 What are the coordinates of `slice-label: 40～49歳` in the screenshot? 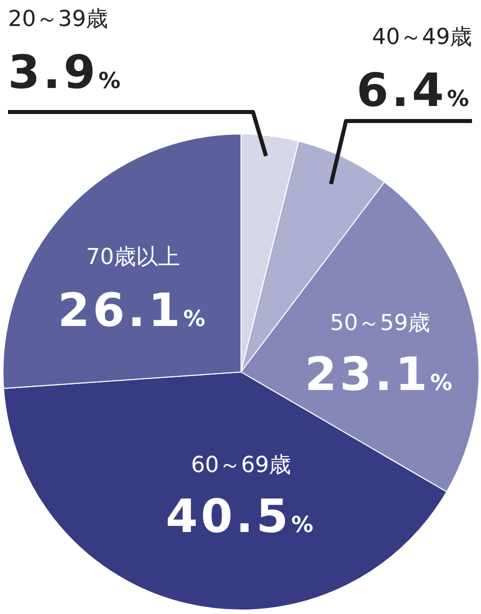 It's located at (422, 37).